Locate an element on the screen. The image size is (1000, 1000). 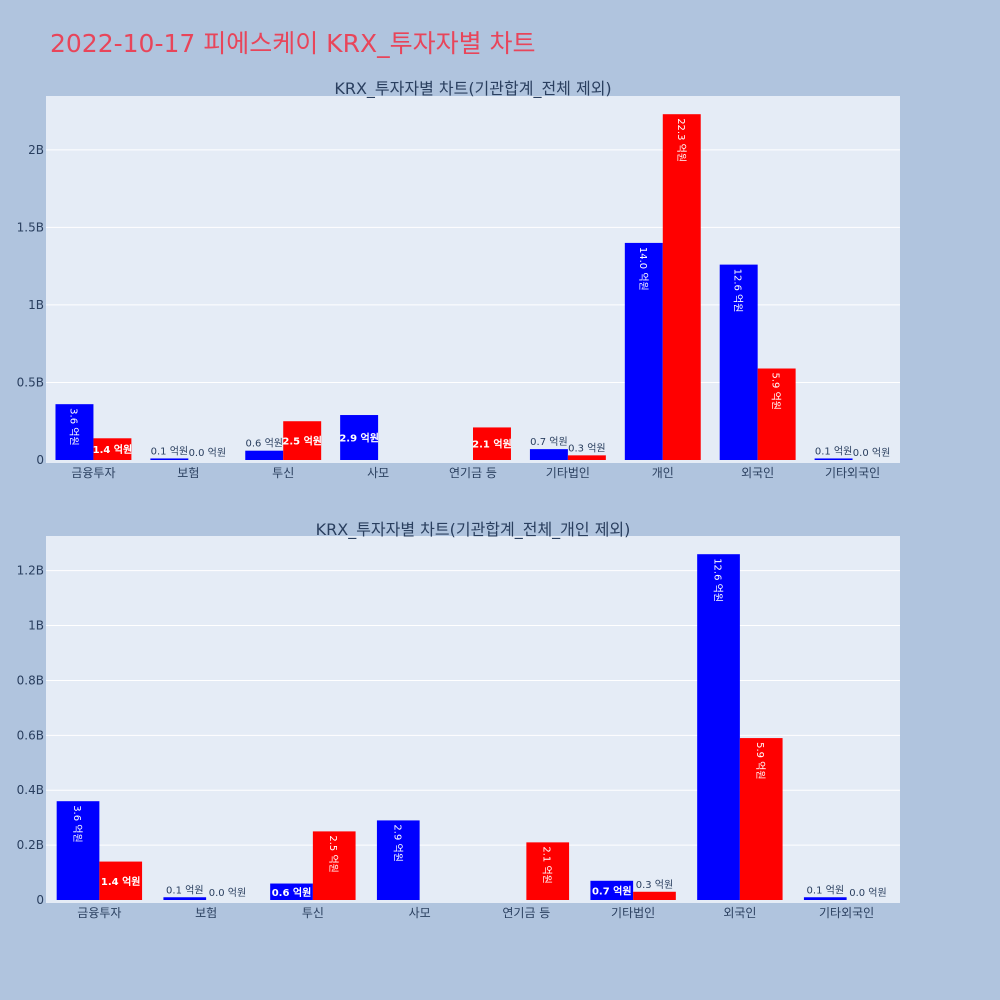
main-title: 2022-10-17 피에스케이 KRX_투자자별 차트 is located at coordinates (293, 43).